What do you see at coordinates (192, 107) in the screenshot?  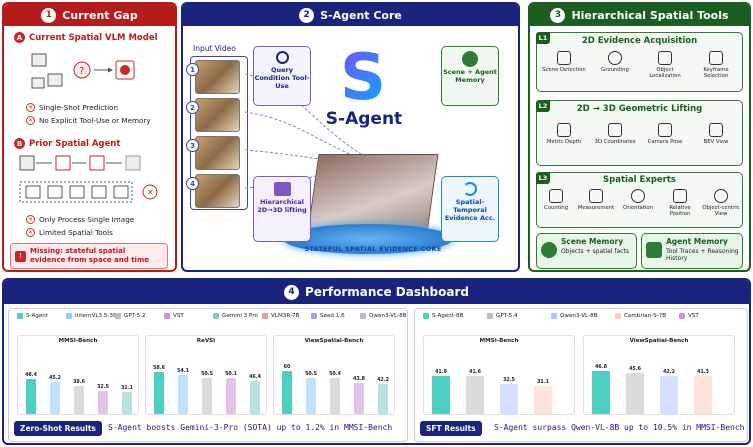 I see `frame-number: 2` at bounding box center [192, 107].